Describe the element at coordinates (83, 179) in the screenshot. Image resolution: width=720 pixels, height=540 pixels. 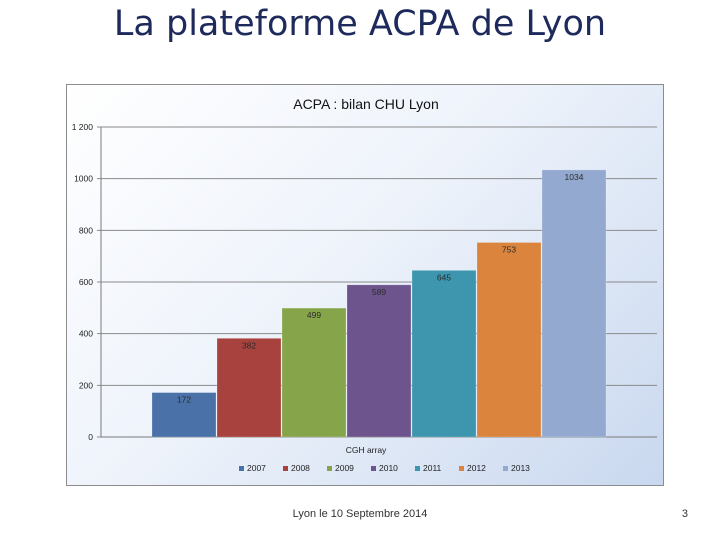
I see `y-tick-label: 1000` at that location.